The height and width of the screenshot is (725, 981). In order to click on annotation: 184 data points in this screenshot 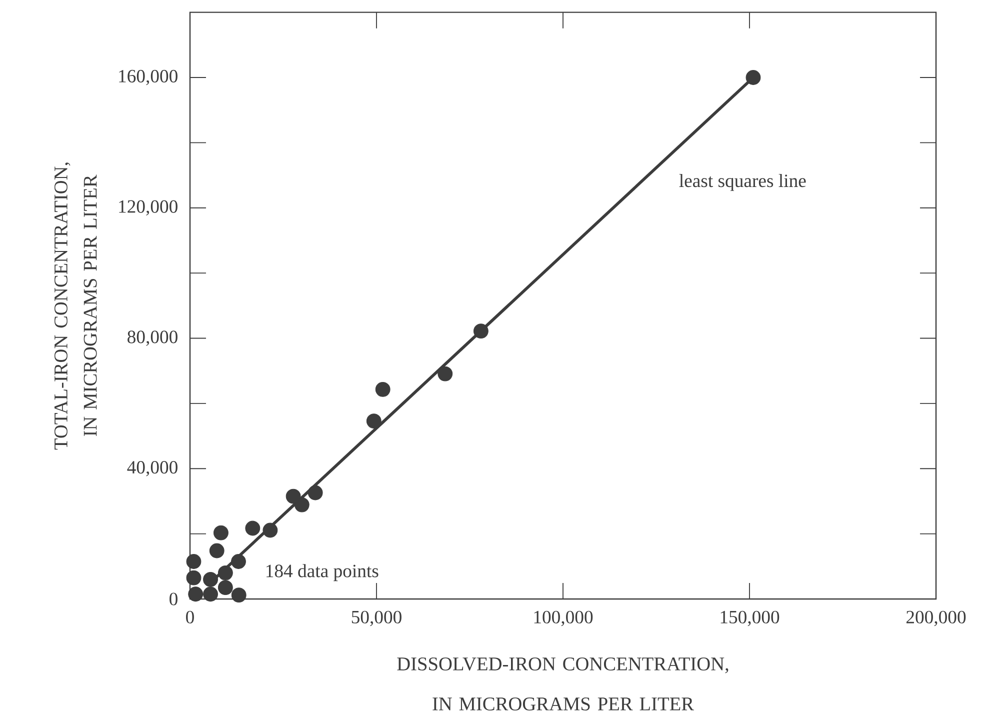, I will do `click(322, 573)`.